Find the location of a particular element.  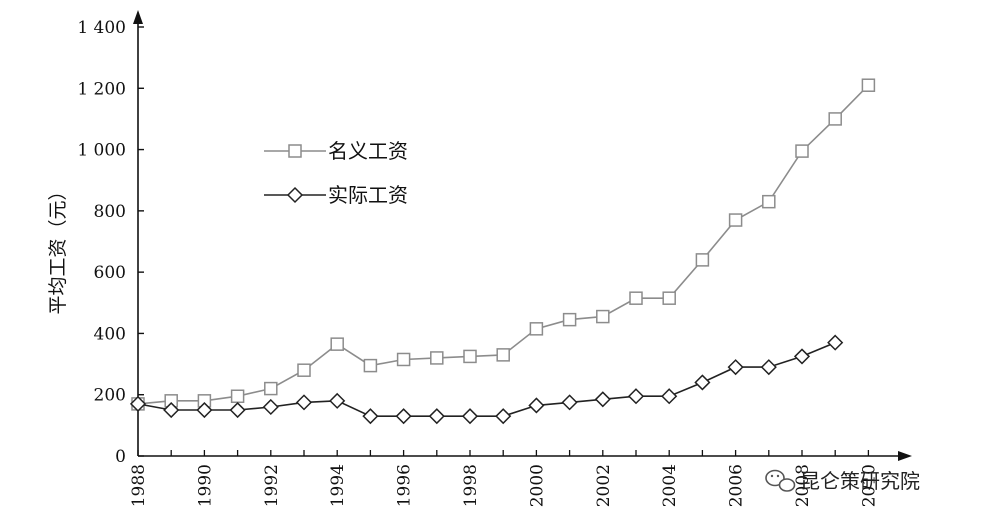

wechat-icon is located at coordinates (780, 480).